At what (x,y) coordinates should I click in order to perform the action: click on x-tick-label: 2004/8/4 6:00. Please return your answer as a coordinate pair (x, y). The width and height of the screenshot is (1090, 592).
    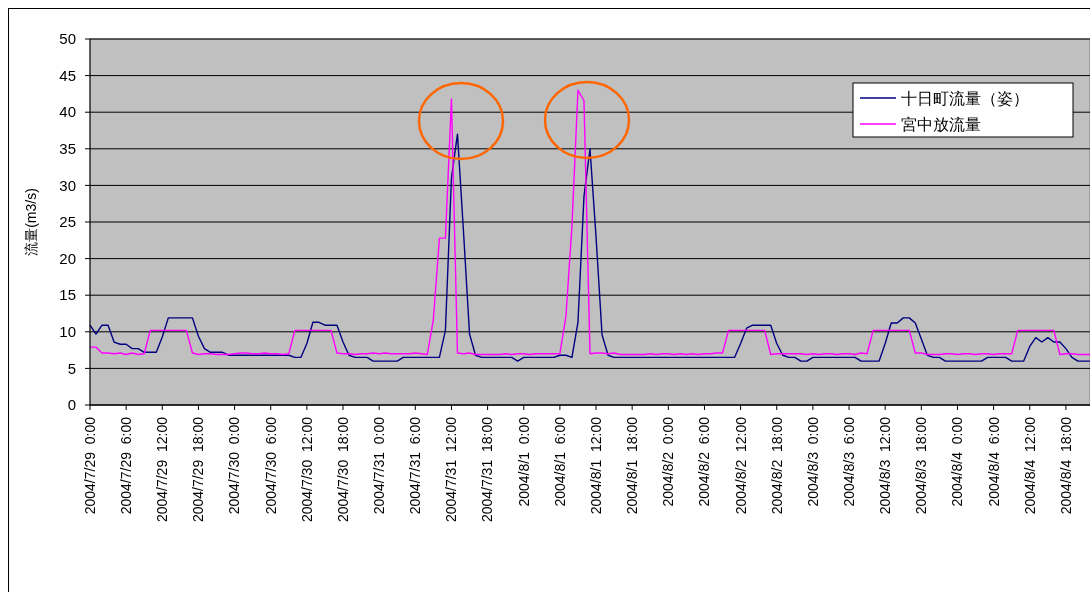
    Looking at the image, I should click on (993, 461).